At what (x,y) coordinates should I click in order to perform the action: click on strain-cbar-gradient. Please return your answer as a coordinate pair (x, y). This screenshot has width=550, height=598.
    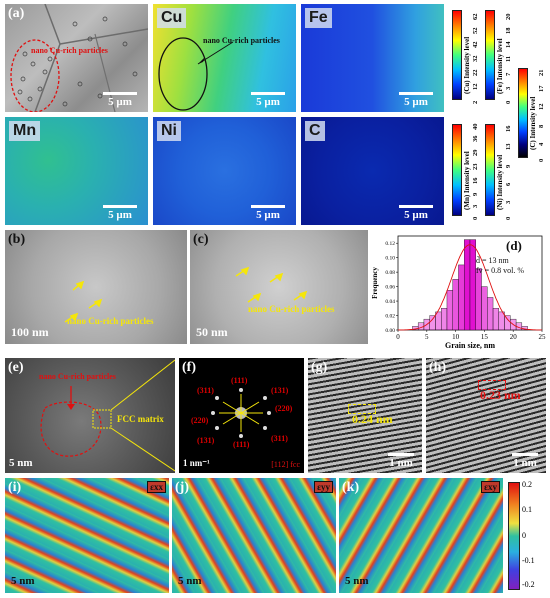
    Looking at the image, I should click on (514, 536).